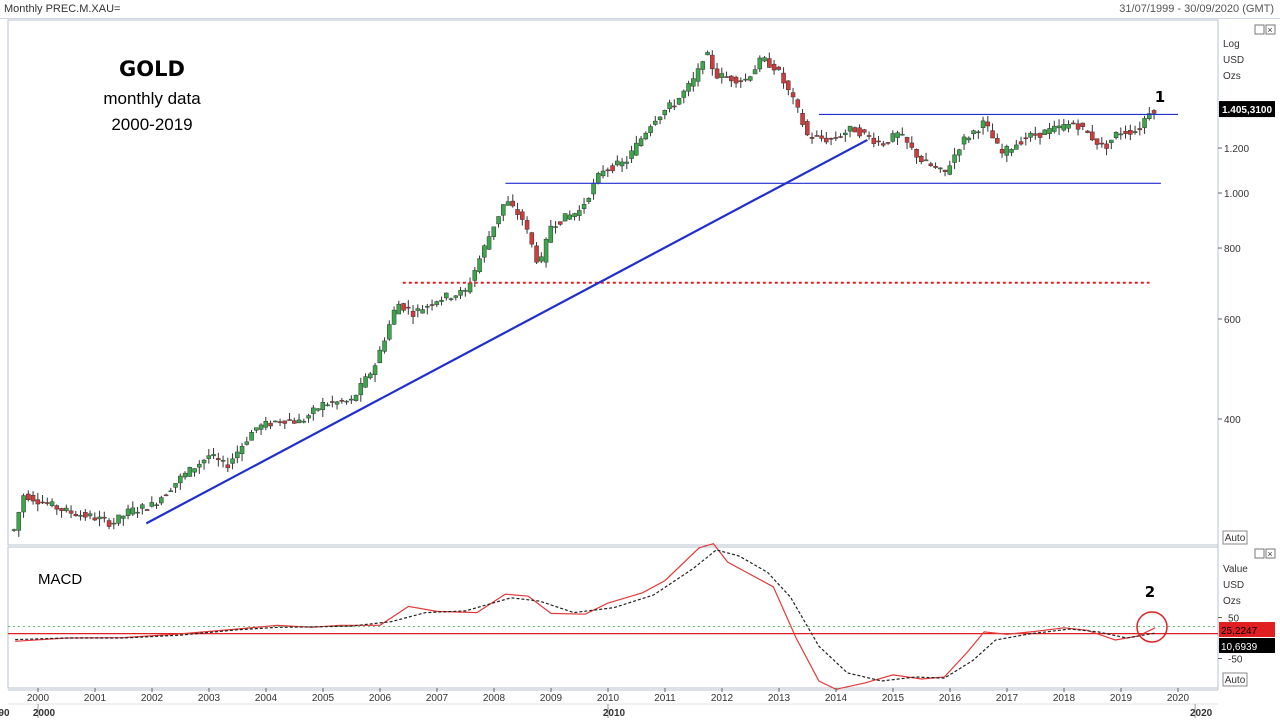 The image size is (1280, 720). What do you see at coordinates (551, 698) in the screenshot?
I see `year-tick-label: 2009` at bounding box center [551, 698].